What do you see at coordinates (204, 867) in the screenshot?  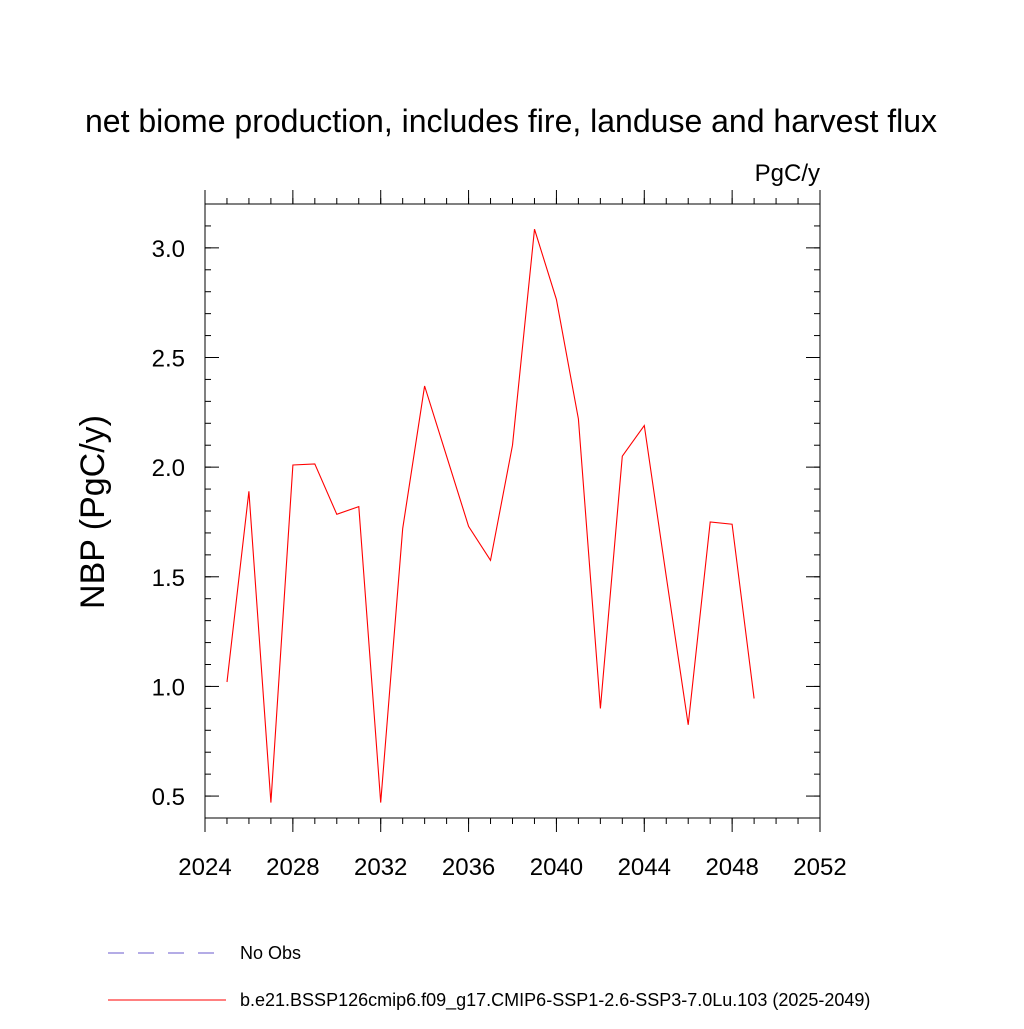 I see `x-tick-label: 2024` at bounding box center [204, 867].